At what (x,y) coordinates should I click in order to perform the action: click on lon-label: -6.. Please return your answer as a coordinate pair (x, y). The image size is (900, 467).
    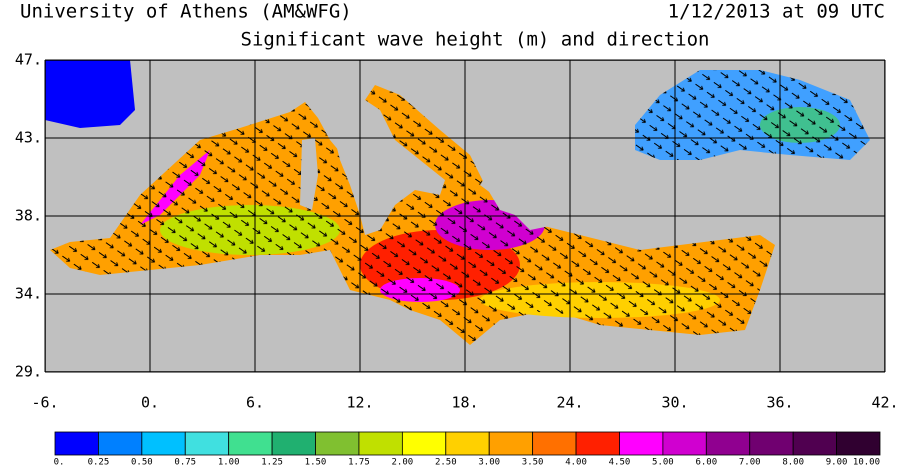
    Looking at the image, I should click on (44, 403).